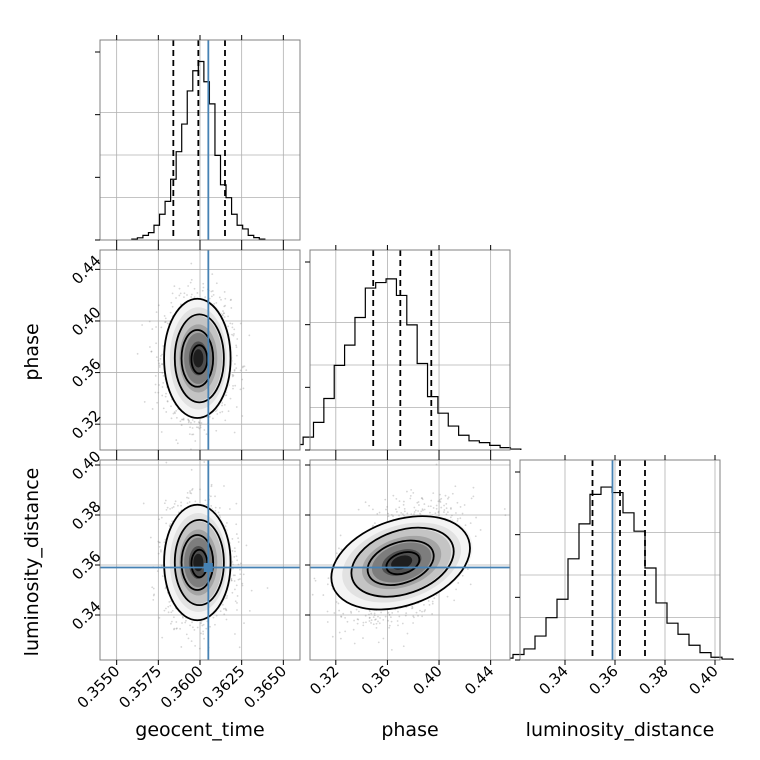 The height and width of the screenshot is (760, 760). I want to click on panel-2d-phase-vs-geocent-time: 0.32 0.36 0.40 0.44, so click(184, 350).